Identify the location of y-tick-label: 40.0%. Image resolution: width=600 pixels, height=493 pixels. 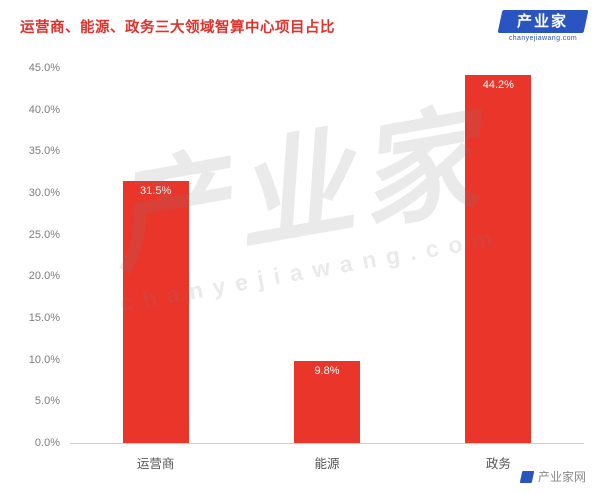
(44, 109).